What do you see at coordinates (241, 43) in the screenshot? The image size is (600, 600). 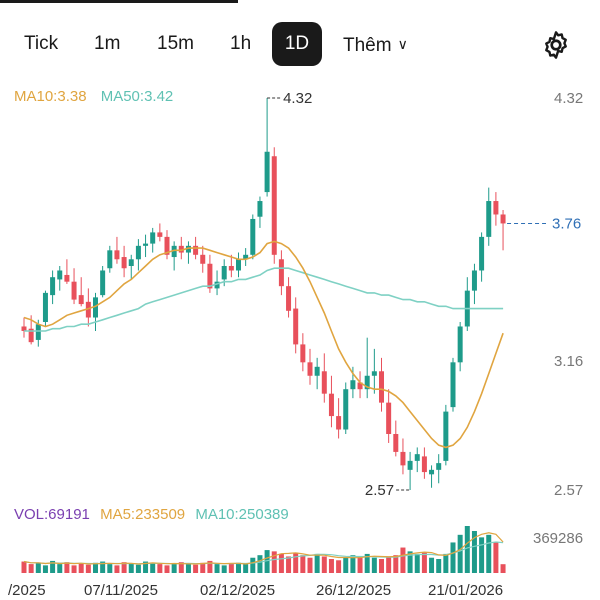 I see `tab-1h: 1h` at bounding box center [241, 43].